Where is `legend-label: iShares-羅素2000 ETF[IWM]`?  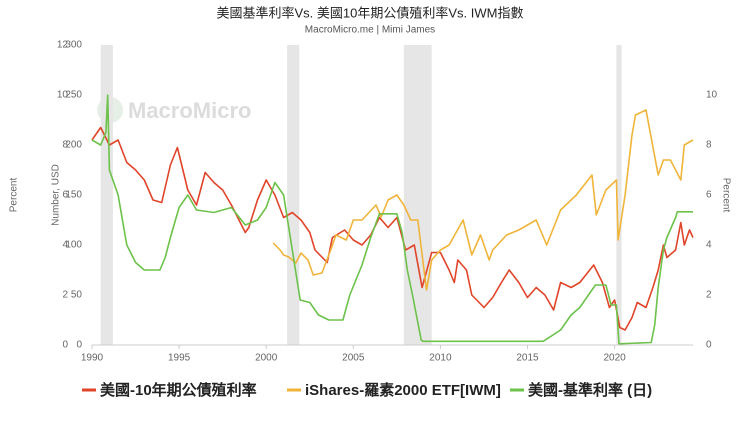 legend-label: iShares-羅素2000 ETF[IWM] is located at coordinates (403, 390).